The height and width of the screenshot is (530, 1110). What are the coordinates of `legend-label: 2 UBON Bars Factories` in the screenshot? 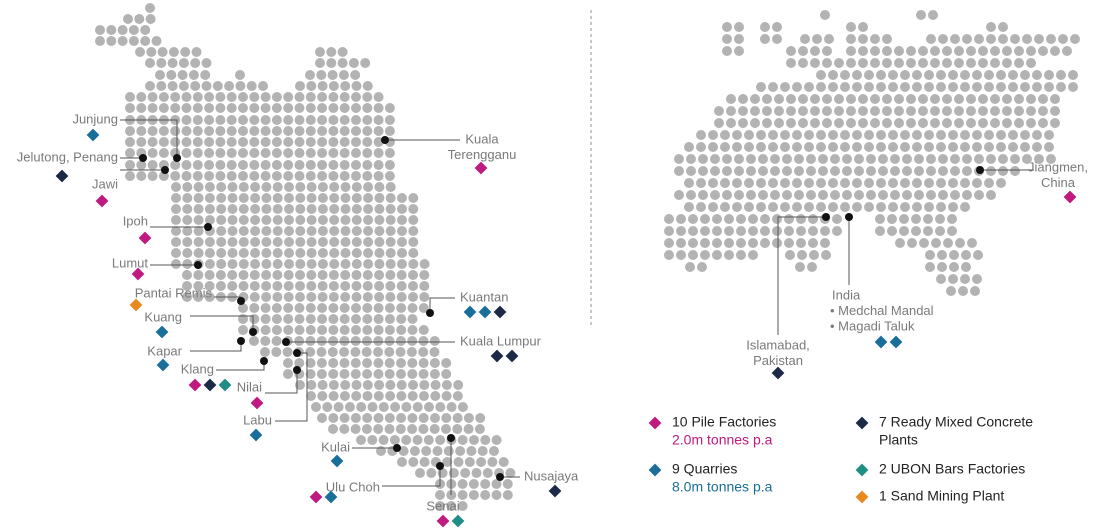 It's located at (952, 469).